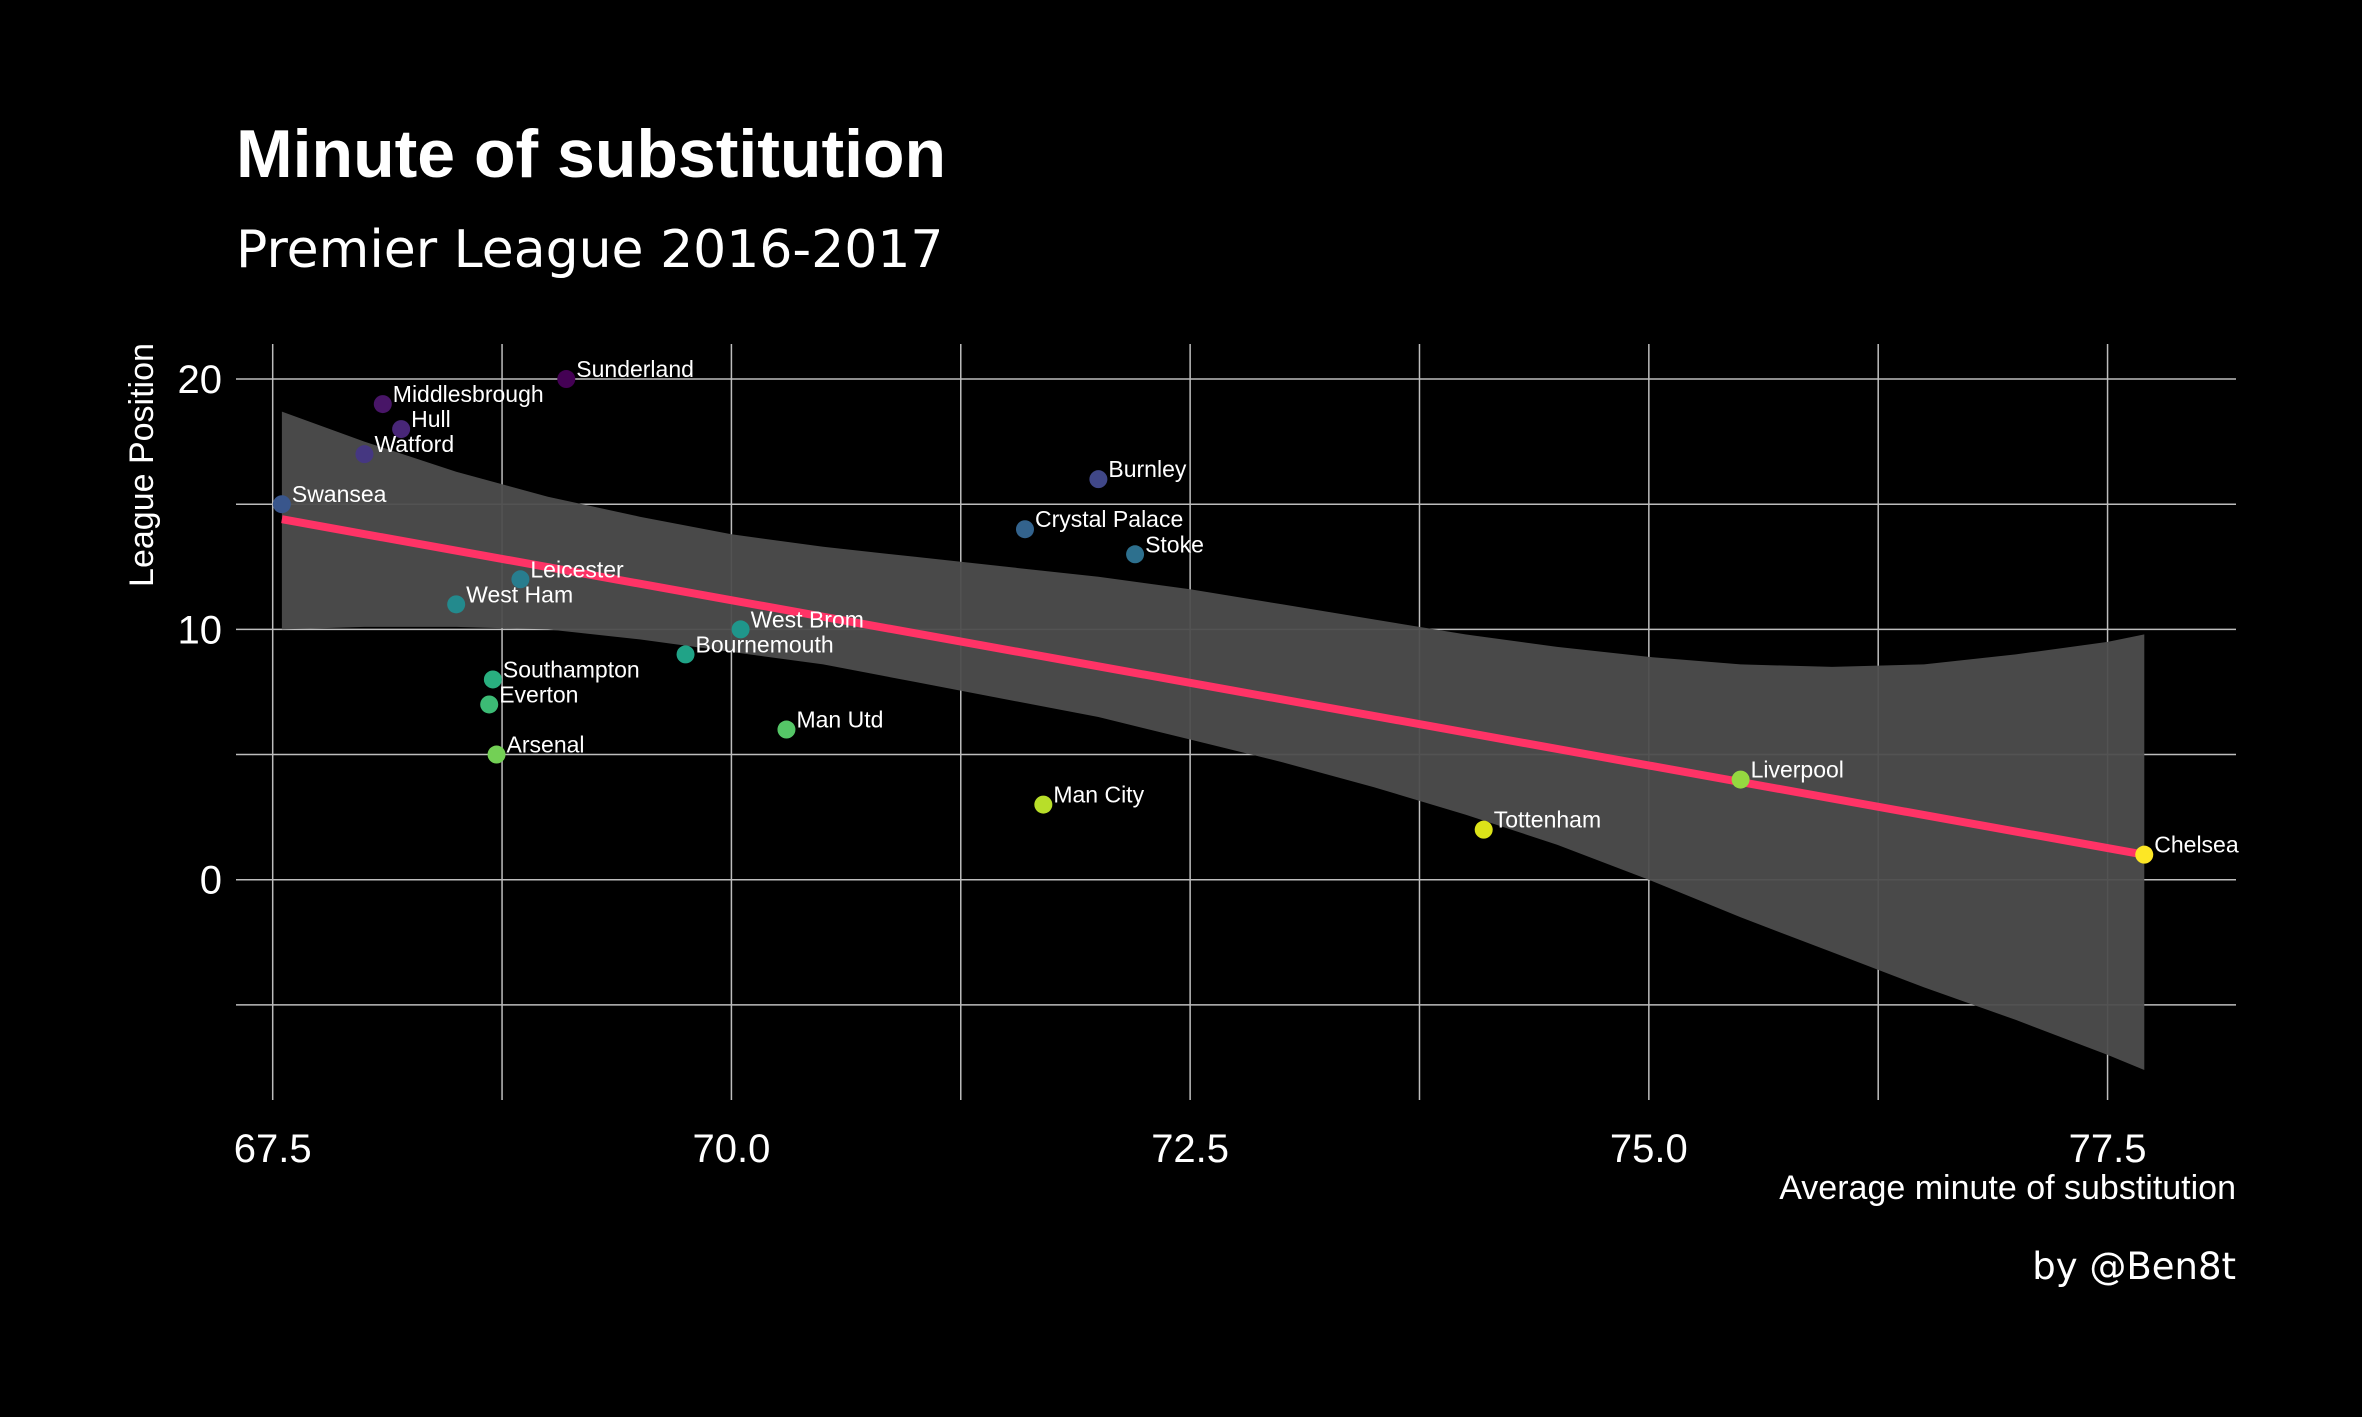 The image size is (2362, 1417). What do you see at coordinates (468, 394) in the screenshot?
I see `point-label: Middlesbrough` at bounding box center [468, 394].